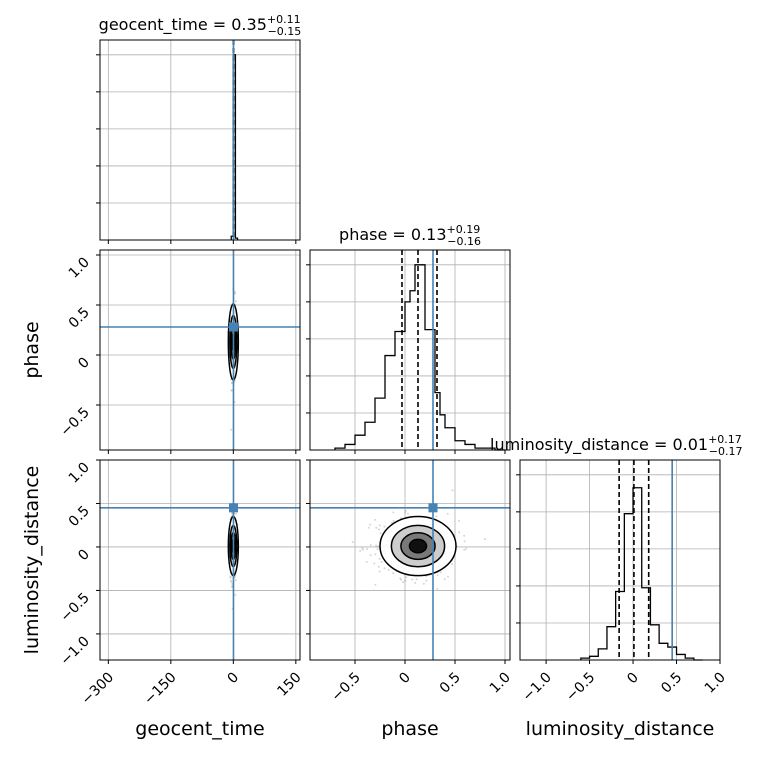  Describe the element at coordinates (74, 650) in the screenshot. I see `y-tick-label: −1.0` at that location.